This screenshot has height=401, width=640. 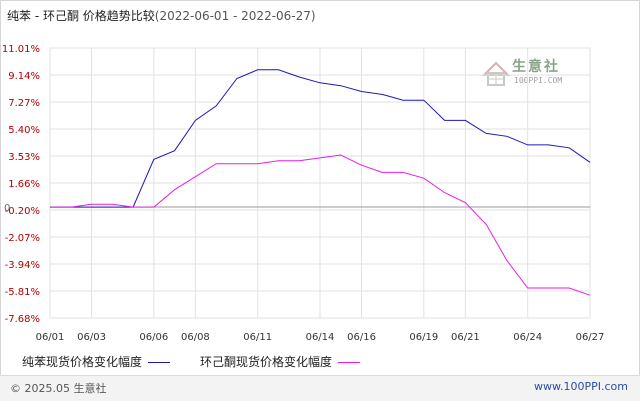 I want to click on y-tick-label: -7.68%, so click(x=22, y=319).